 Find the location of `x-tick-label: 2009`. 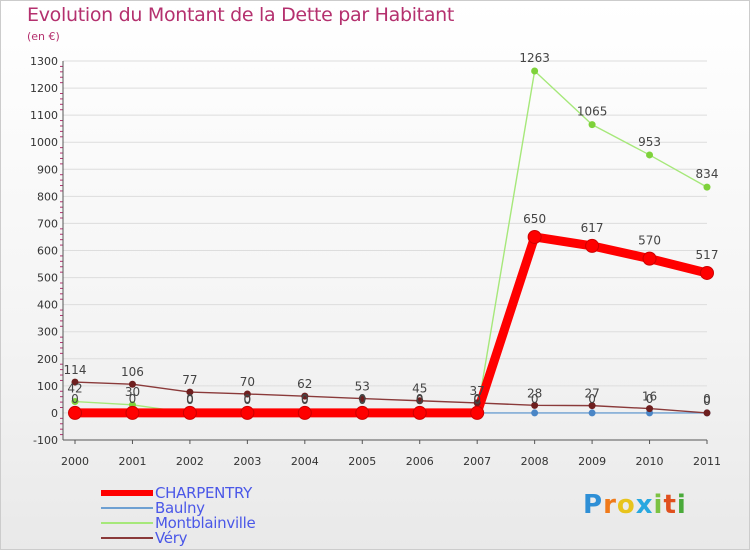

x-tick-label: 2009 is located at coordinates (592, 461).